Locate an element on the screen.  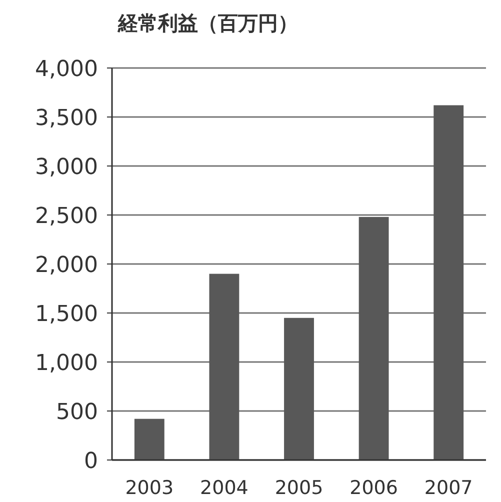
y-tick-label: 1,500 is located at coordinates (66, 314).